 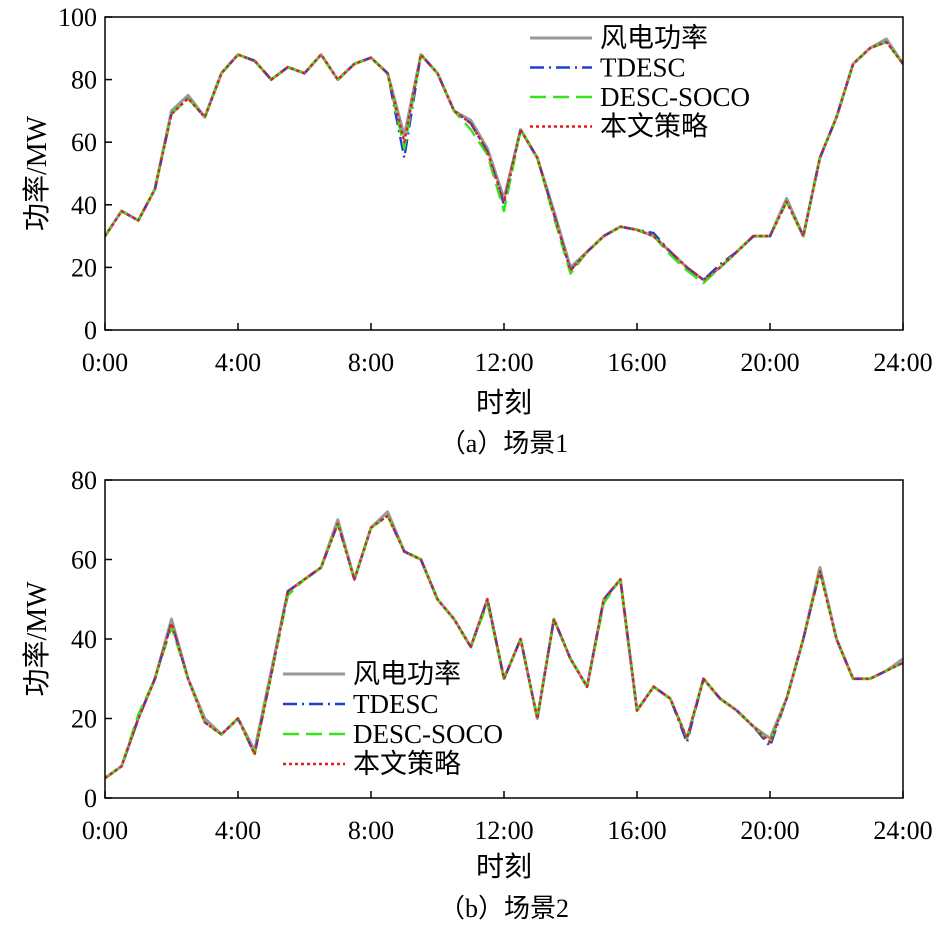 What do you see at coordinates (77, 17) in the screenshot?
I see `y-tick-label: 100` at bounding box center [77, 17].